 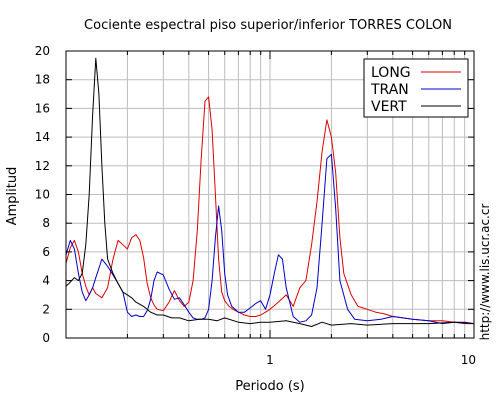 What do you see at coordinates (270, 386) in the screenshot?
I see `x-axis-title: Periodo (s)` at bounding box center [270, 386].